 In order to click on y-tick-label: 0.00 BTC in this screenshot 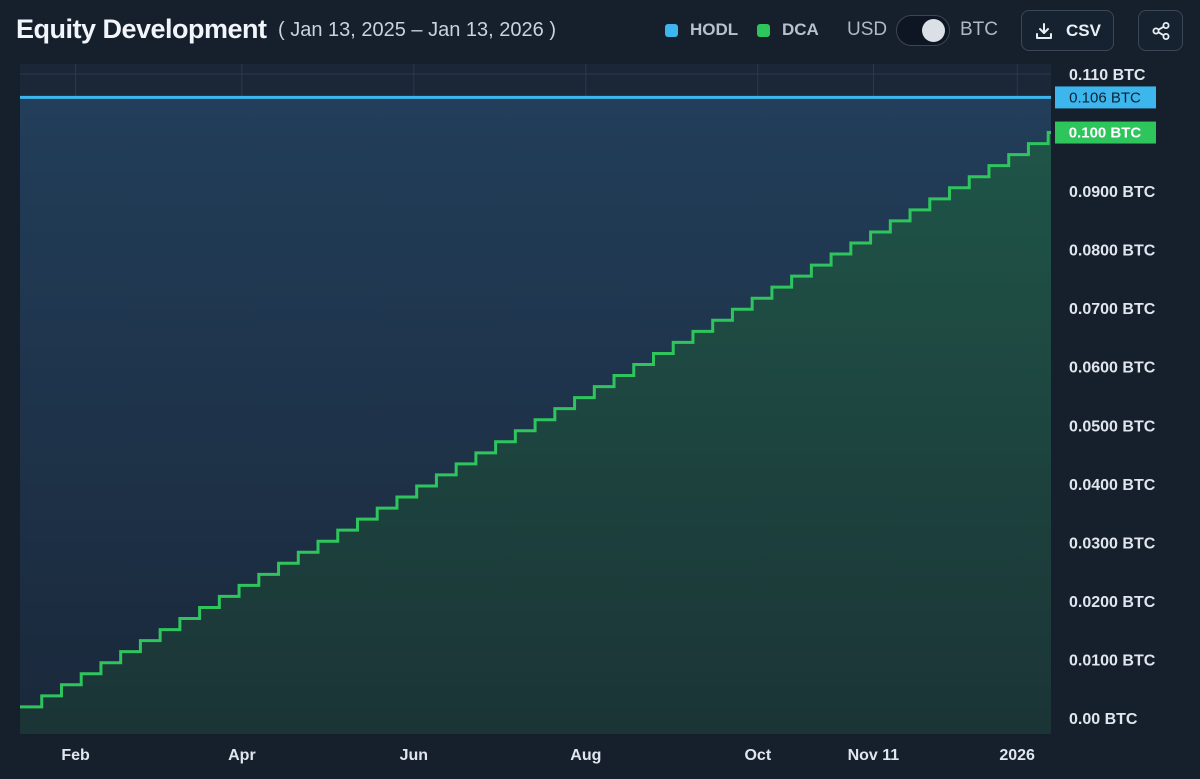, I will do `click(1103, 719)`.